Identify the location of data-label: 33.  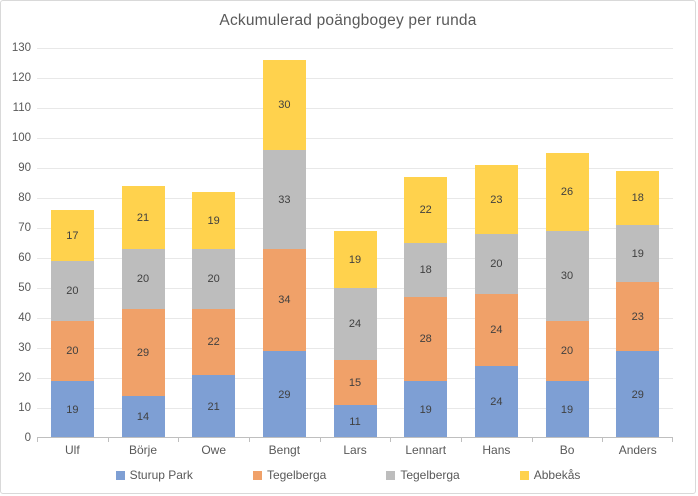
(284, 199).